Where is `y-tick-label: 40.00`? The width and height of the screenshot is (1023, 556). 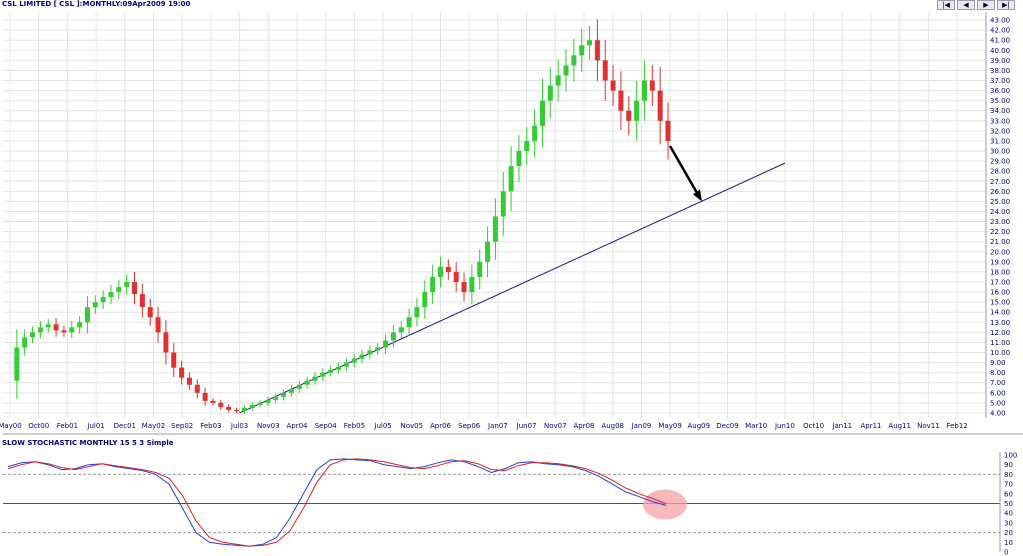 y-tick-label: 40.00 is located at coordinates (1000, 51).